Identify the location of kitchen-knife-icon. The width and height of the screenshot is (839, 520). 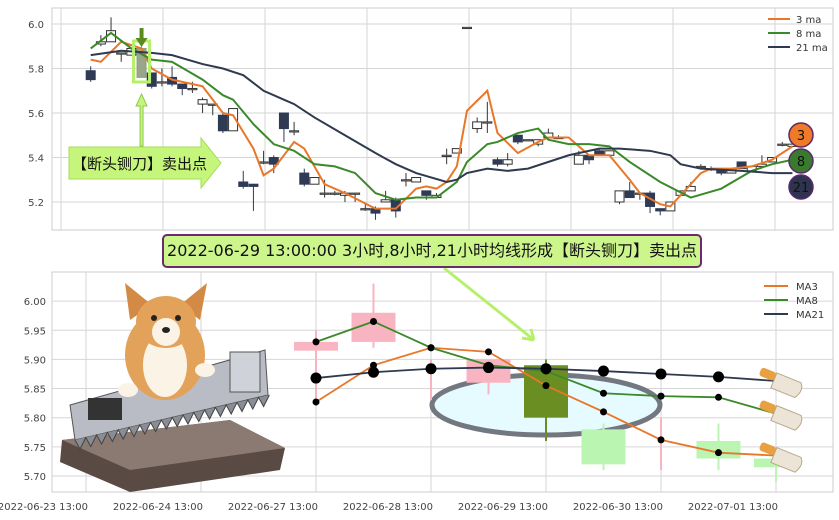
(781, 383).